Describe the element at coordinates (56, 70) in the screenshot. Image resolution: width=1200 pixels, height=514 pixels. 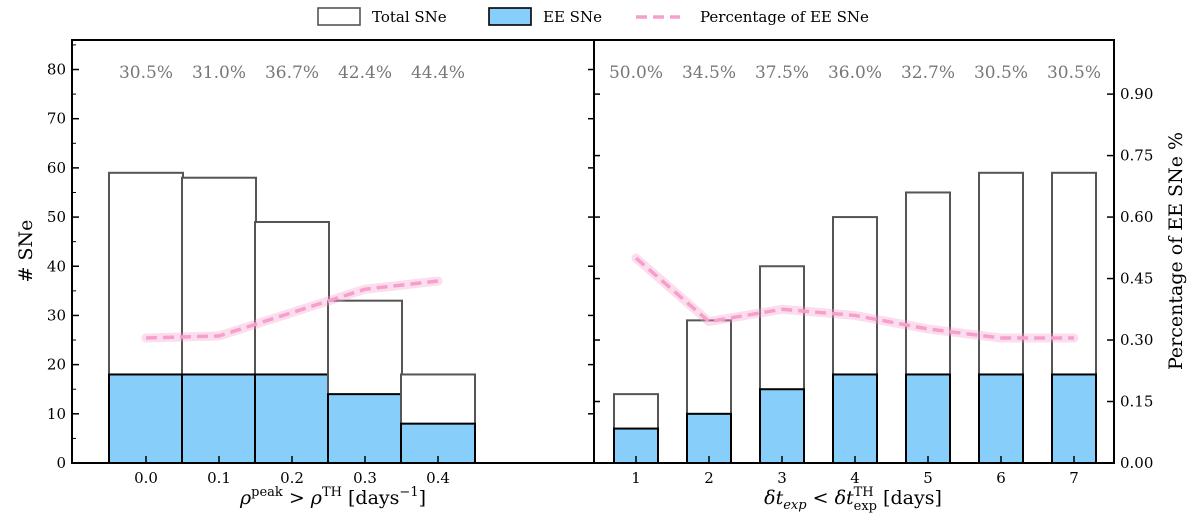
I see `left-ytick-label-8: 80` at that location.